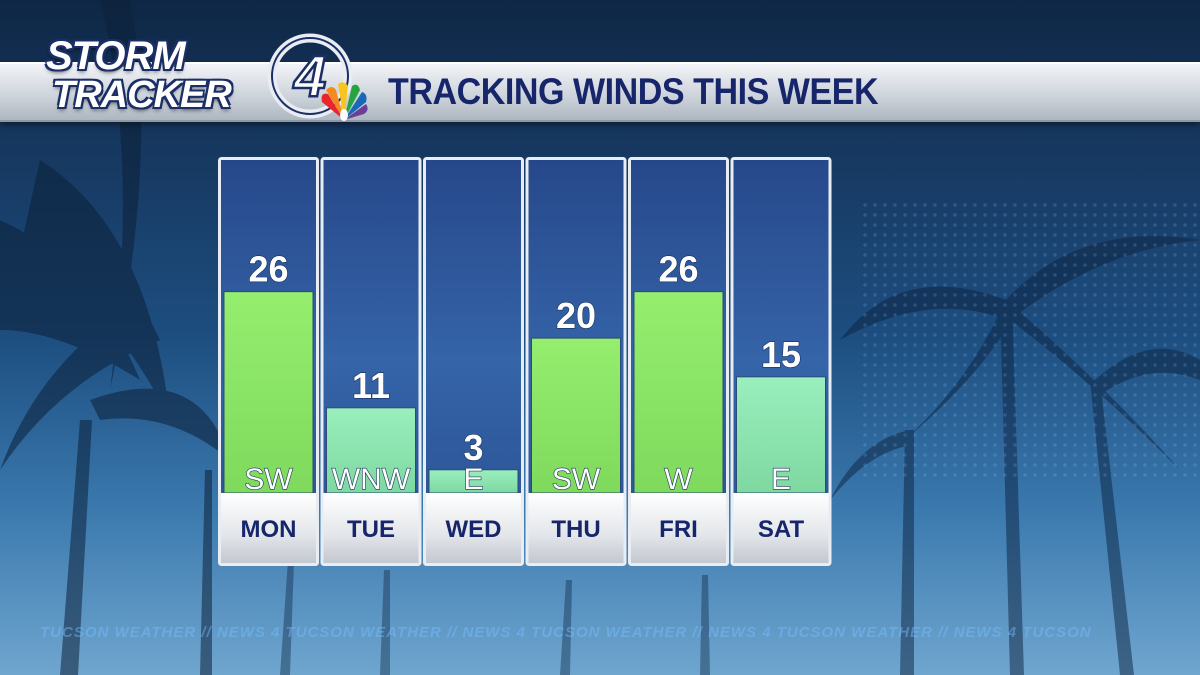  What do you see at coordinates (1030, 340) in the screenshot?
I see `dot-pattern-decoration` at bounding box center [1030, 340].